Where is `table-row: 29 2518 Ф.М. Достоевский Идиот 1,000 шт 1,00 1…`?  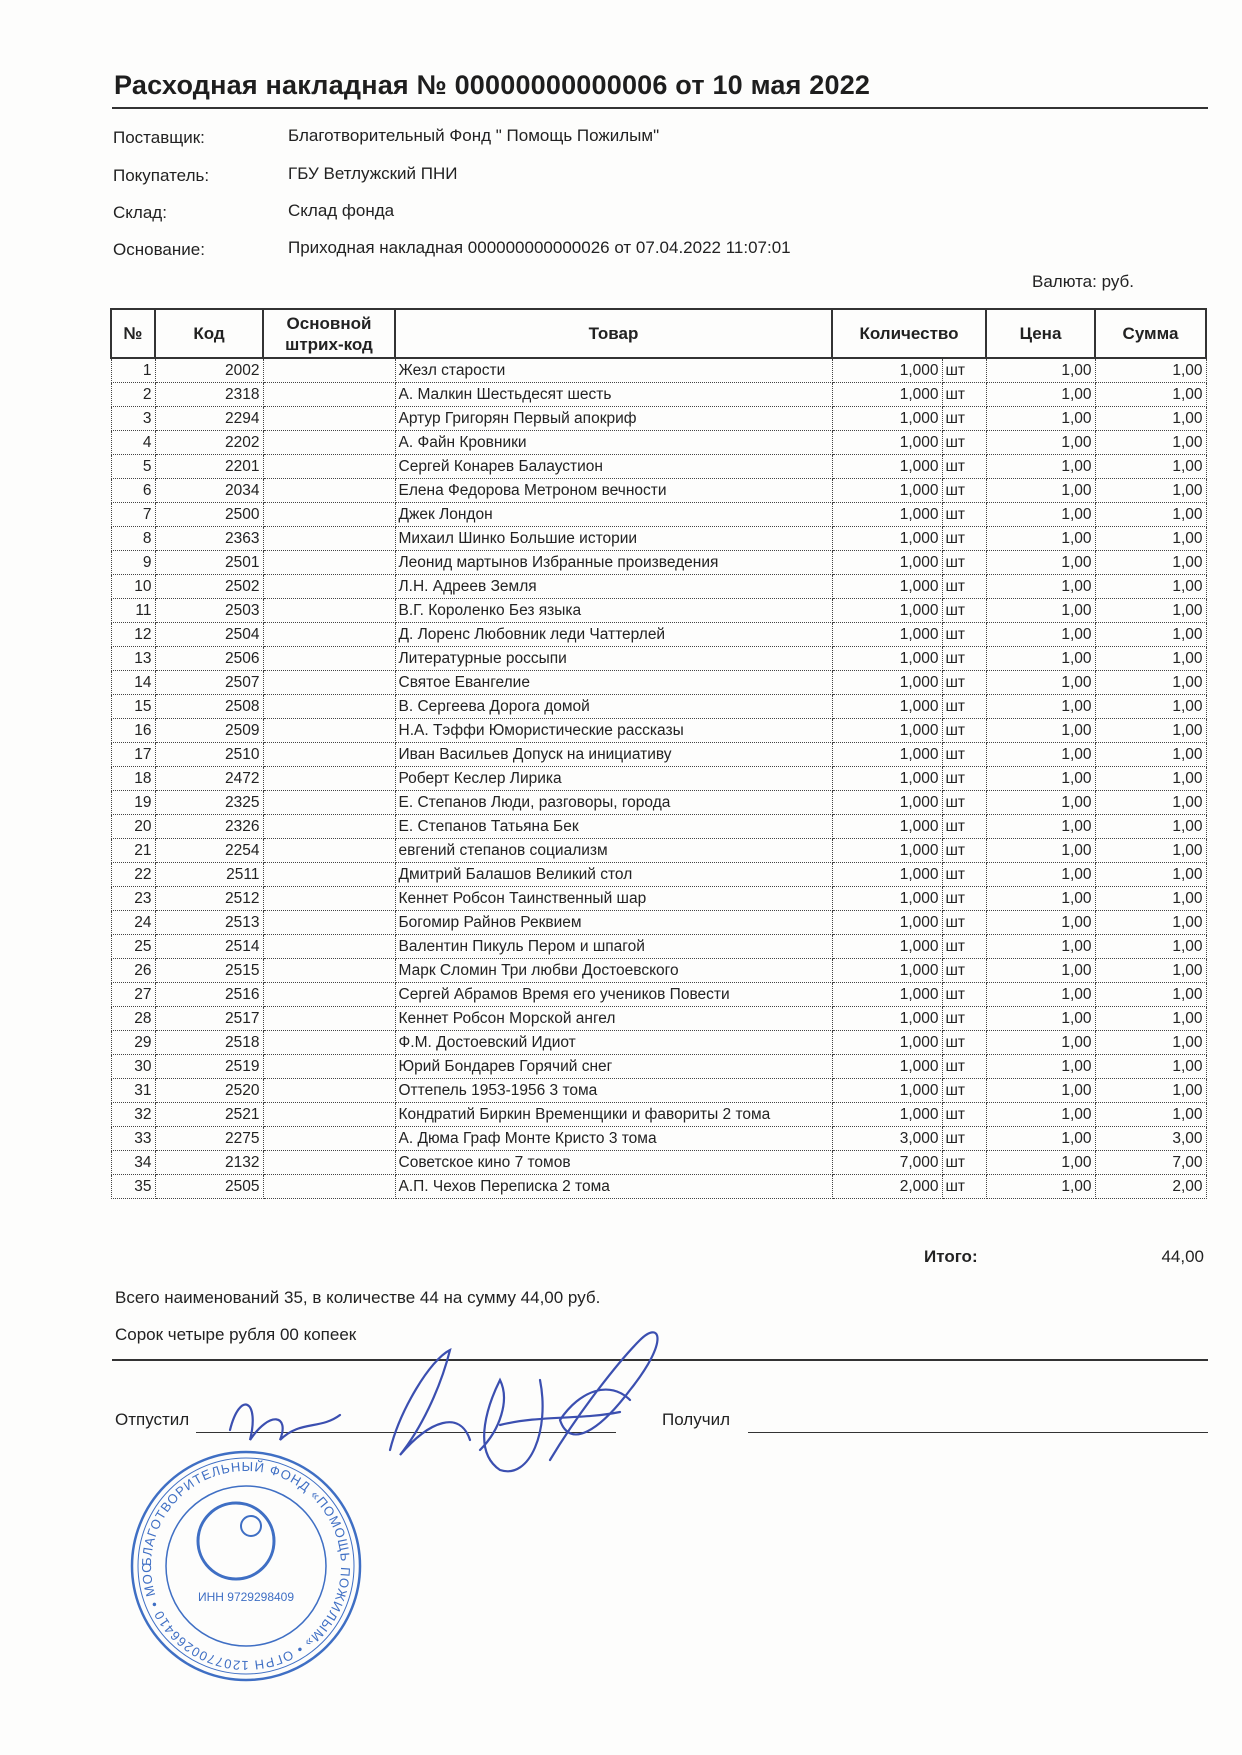 table-row: 29 2518 Ф.М. Достоевский Идиот 1,000 шт 1,00 1… is located at coordinates (658, 1042).